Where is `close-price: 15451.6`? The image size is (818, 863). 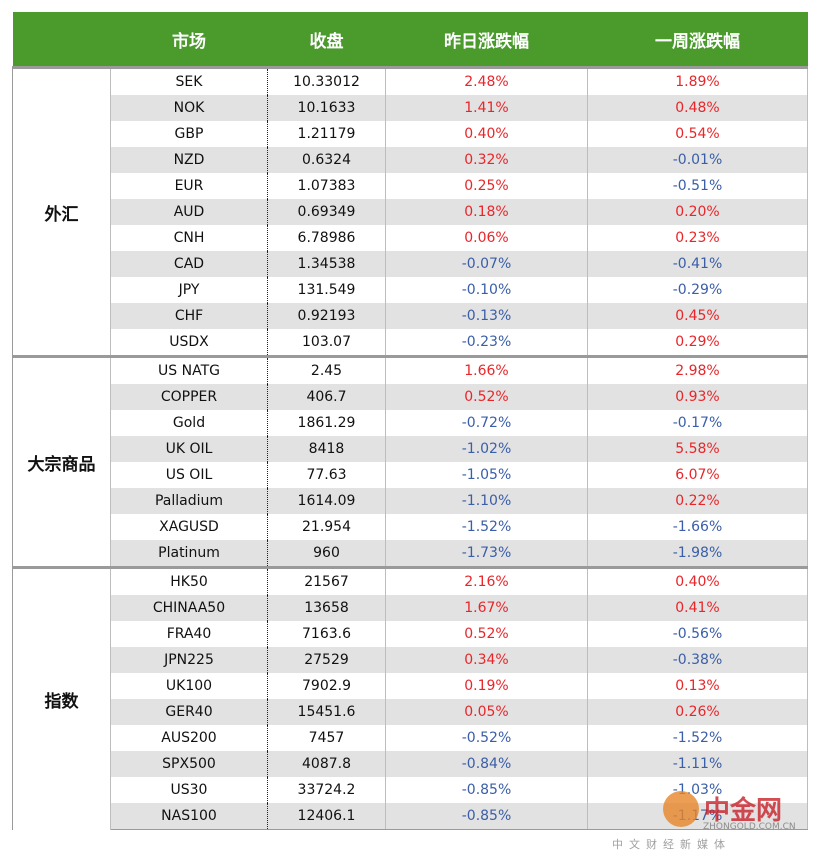 close-price: 15451.6 is located at coordinates (326, 712).